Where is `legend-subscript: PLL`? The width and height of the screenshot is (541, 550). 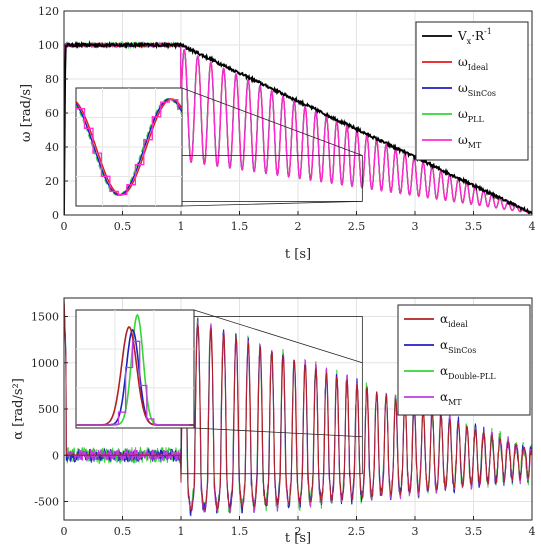 legend-subscript: PLL is located at coordinates (476, 119).